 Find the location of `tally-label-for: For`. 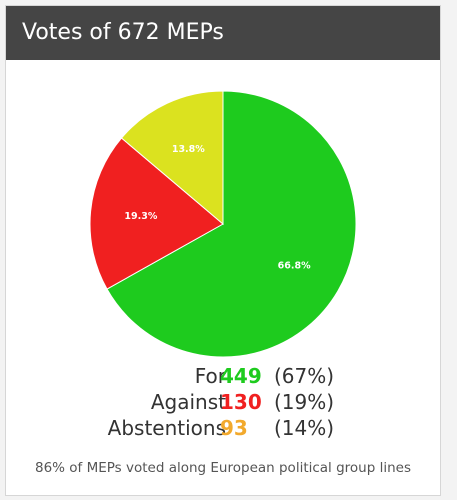

tally-label-for: For is located at coordinates (210, 376).